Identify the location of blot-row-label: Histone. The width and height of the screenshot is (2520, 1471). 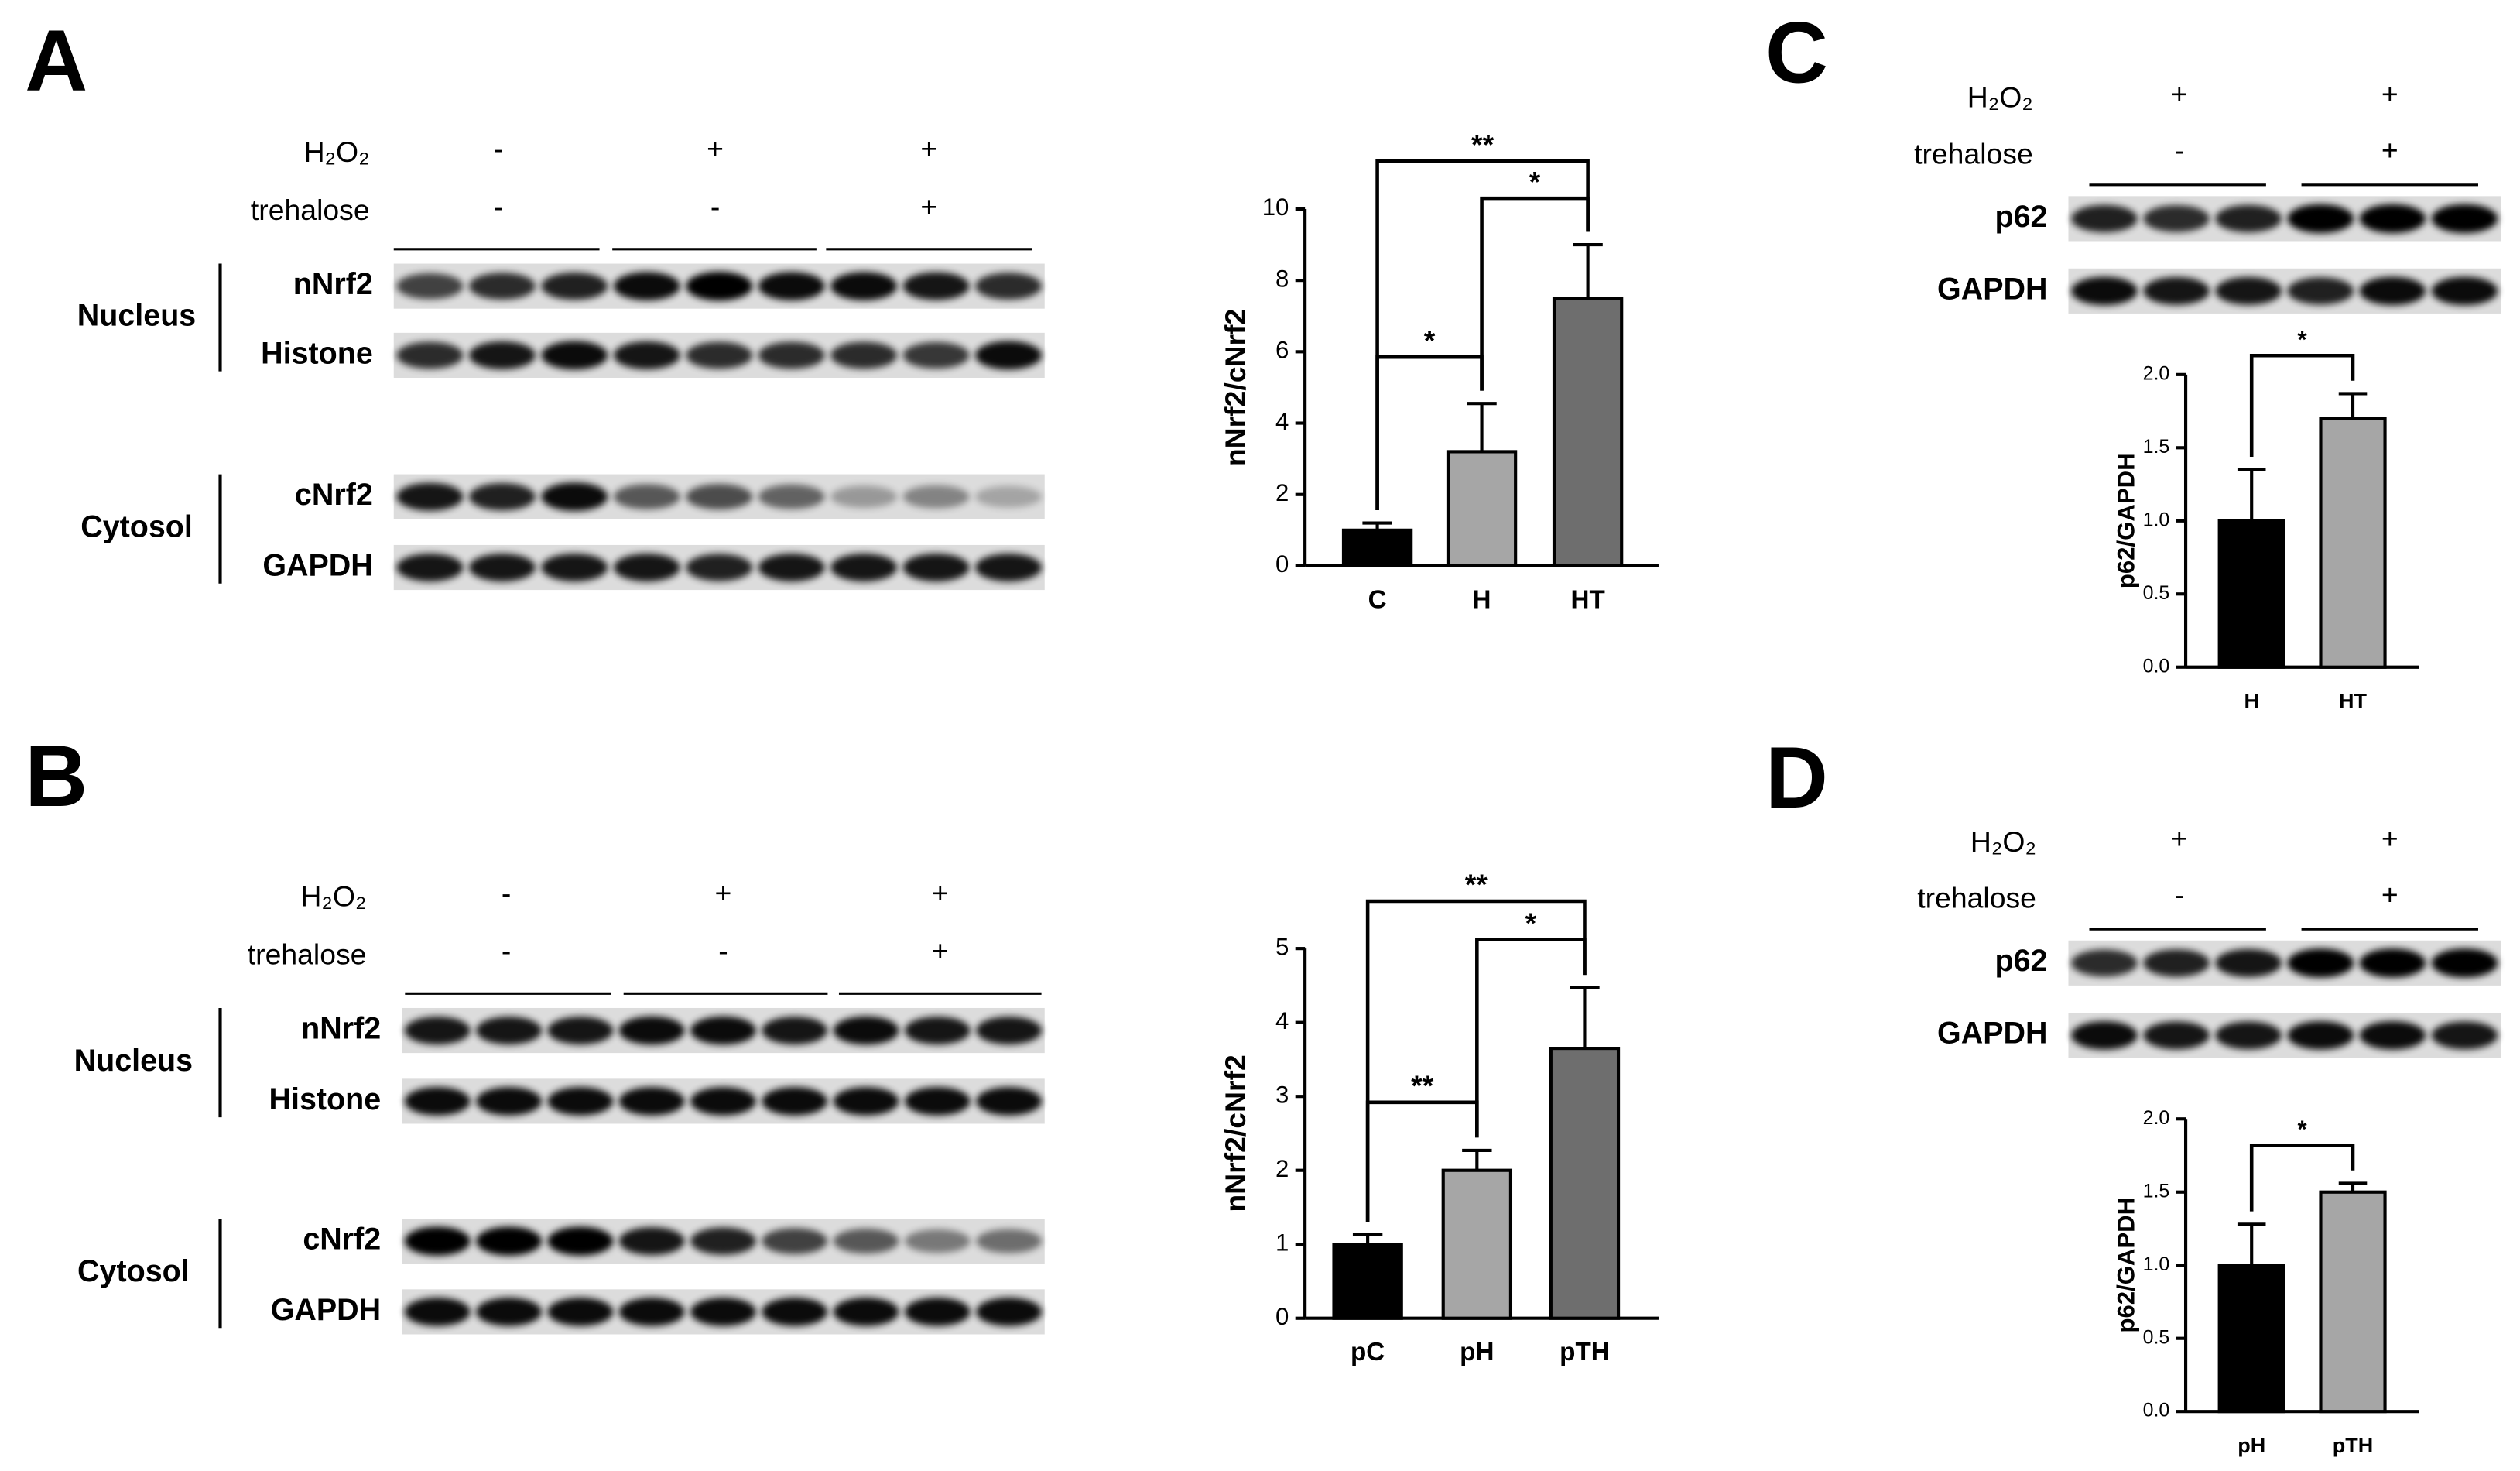
(317, 353).